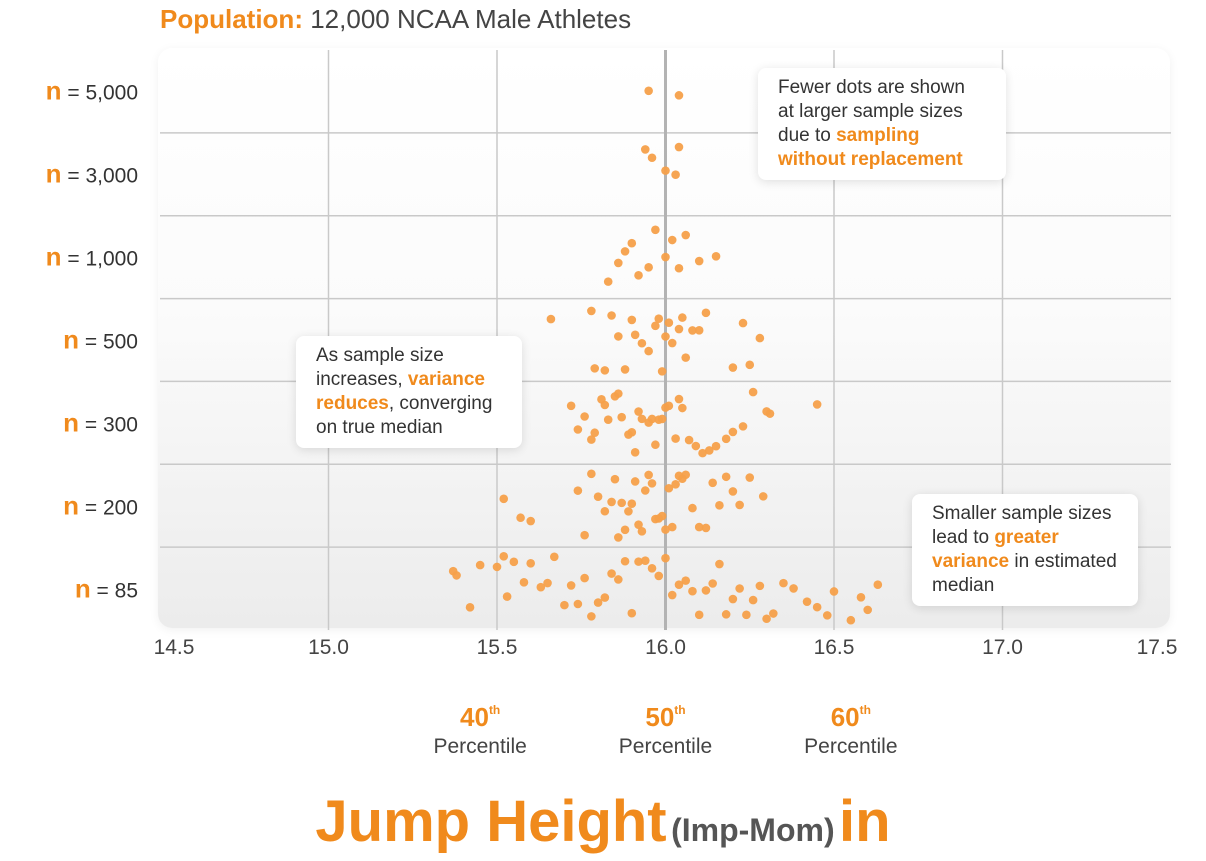 This screenshot has height=861, width=1206. Describe the element at coordinates (92, 174) in the screenshot. I see `y-label-n-3000: n = 3,000` at that location.